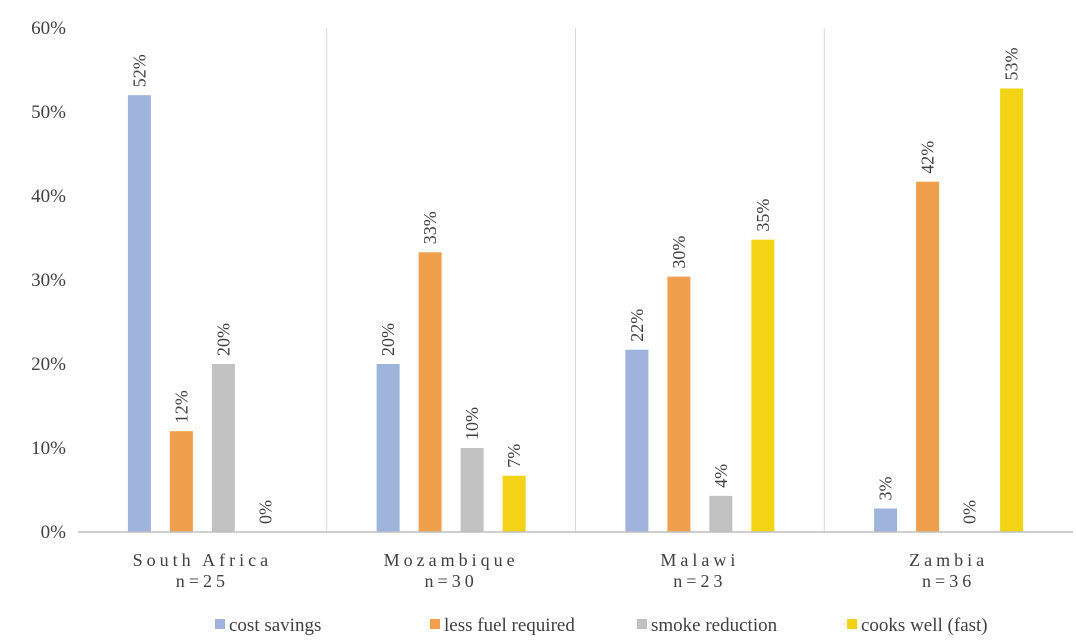  I want to click on data-label: 30%, so click(679, 252).